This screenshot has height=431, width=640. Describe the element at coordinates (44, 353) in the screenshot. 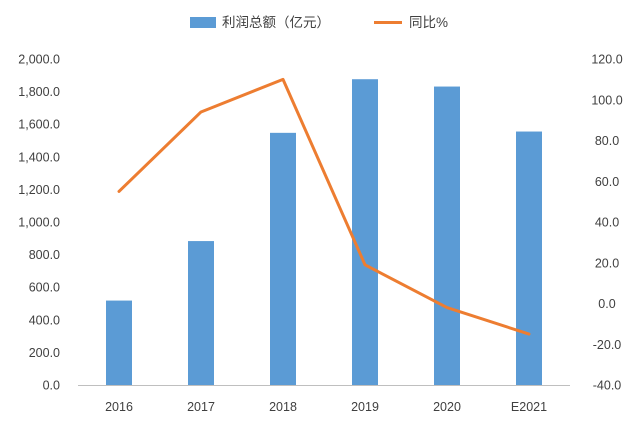

I see `y-left-tick-label: 200.0` at that location.